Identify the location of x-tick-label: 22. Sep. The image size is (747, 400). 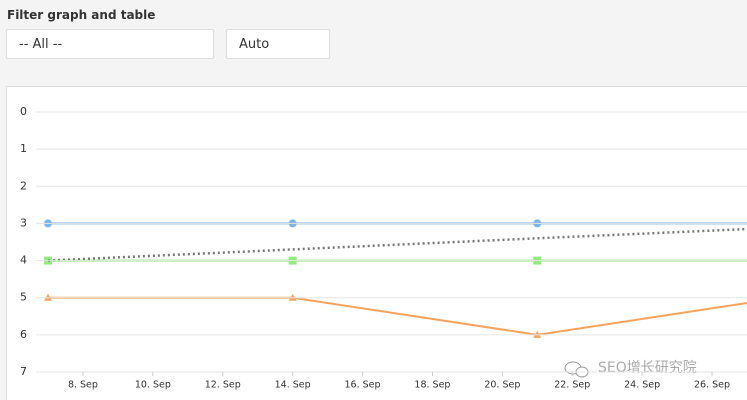
(572, 385).